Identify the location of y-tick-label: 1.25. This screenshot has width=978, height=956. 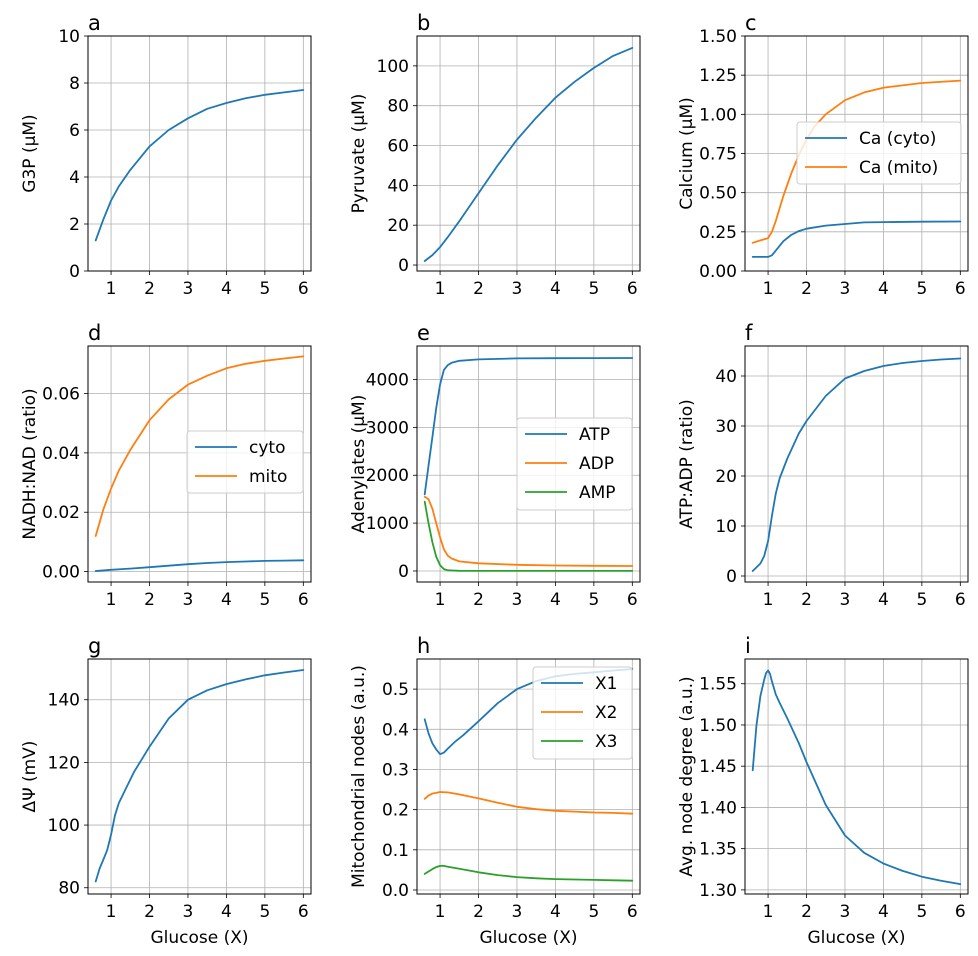
(718, 76).